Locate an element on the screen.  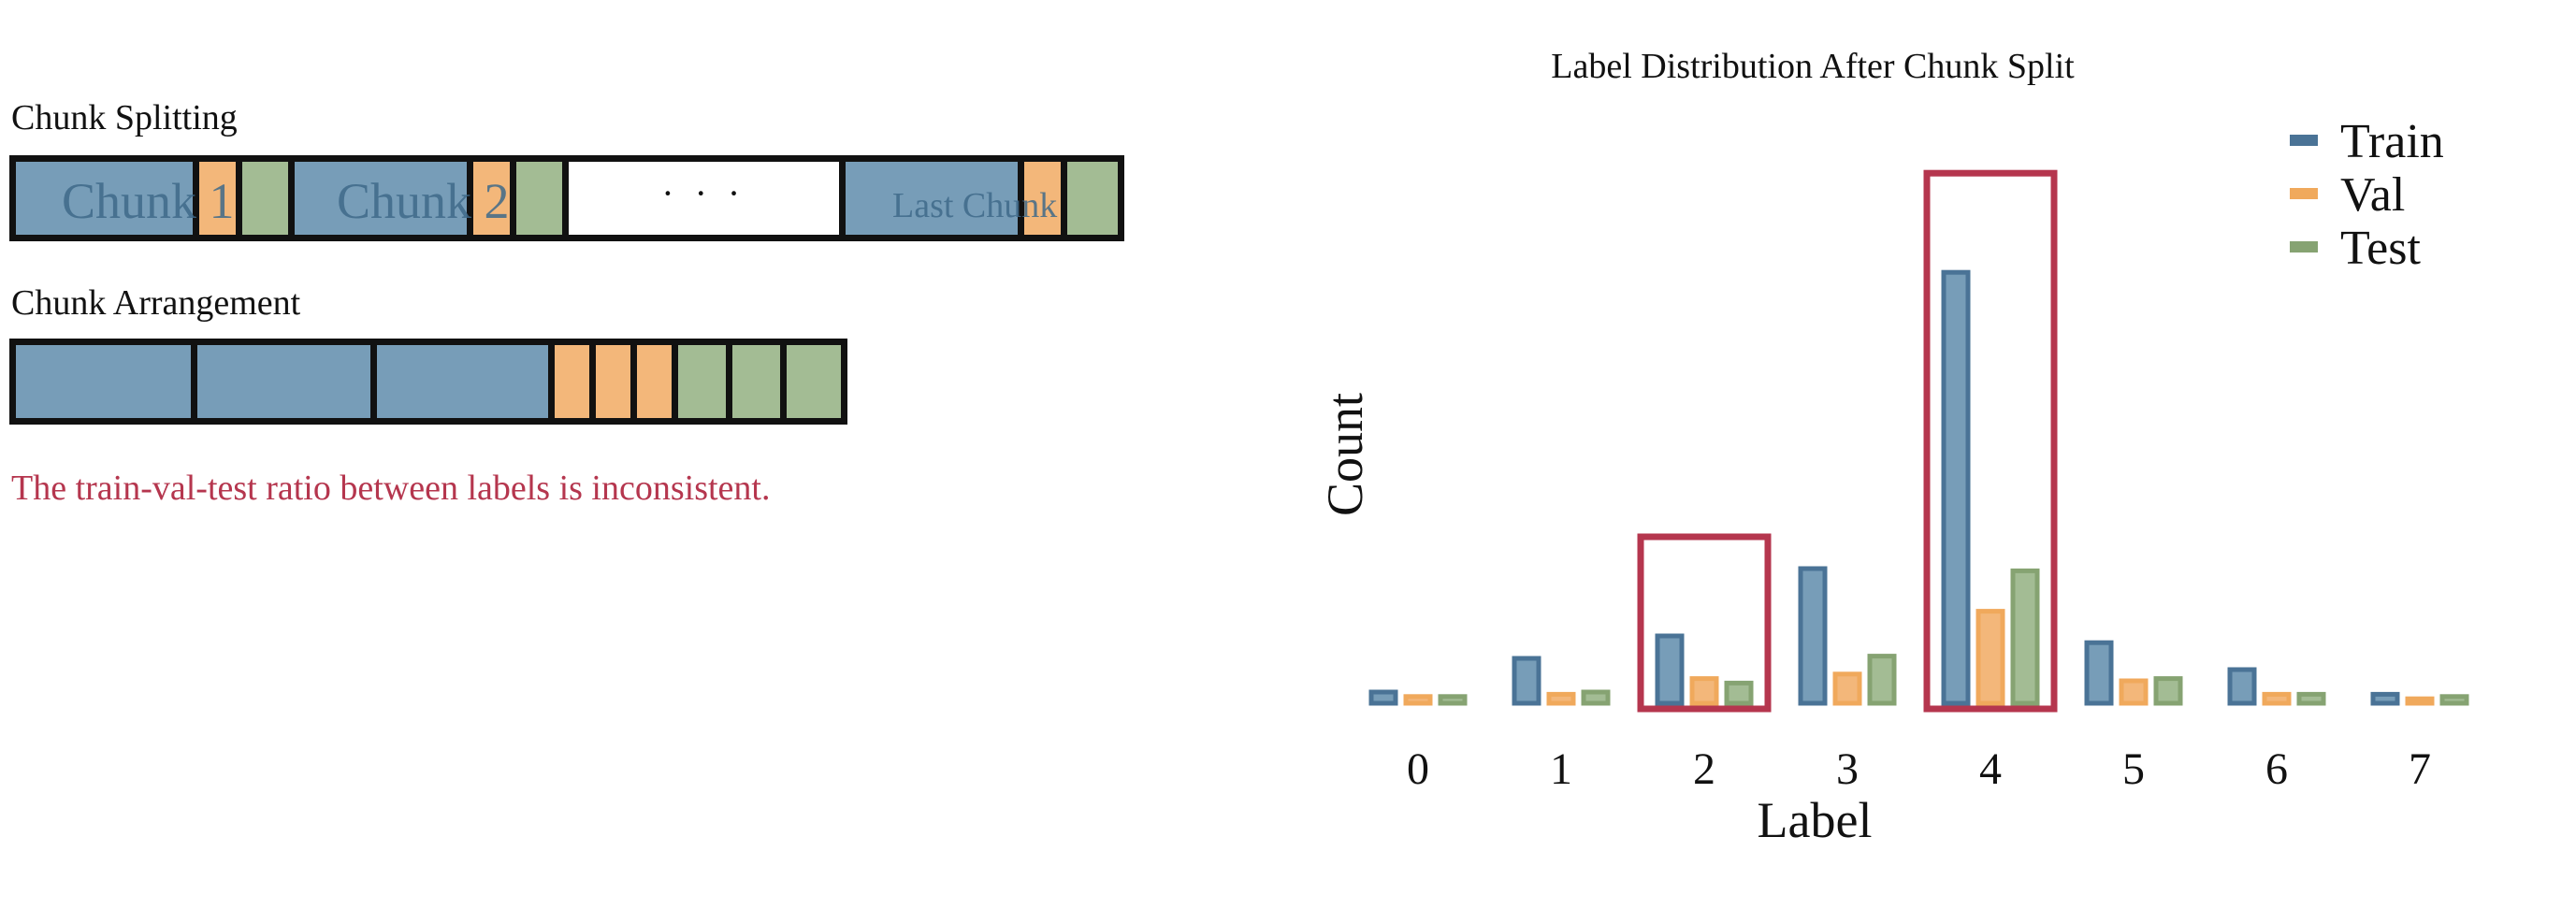
last-chunk-val-segment is located at coordinates (1046, 199).